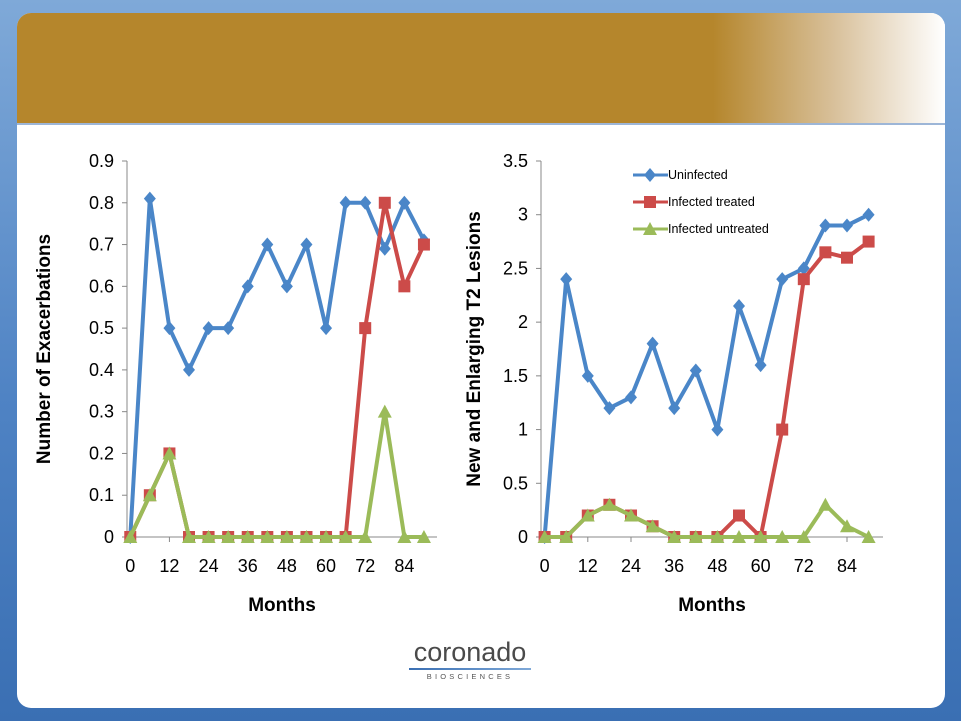 This screenshot has width=961, height=721. Describe the element at coordinates (365, 566) in the screenshot. I see `exac-x-tick-label: 72` at that location.